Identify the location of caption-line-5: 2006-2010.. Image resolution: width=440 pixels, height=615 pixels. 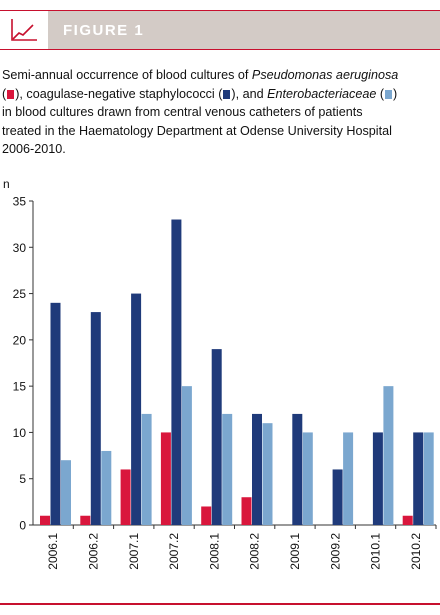
(34, 149).